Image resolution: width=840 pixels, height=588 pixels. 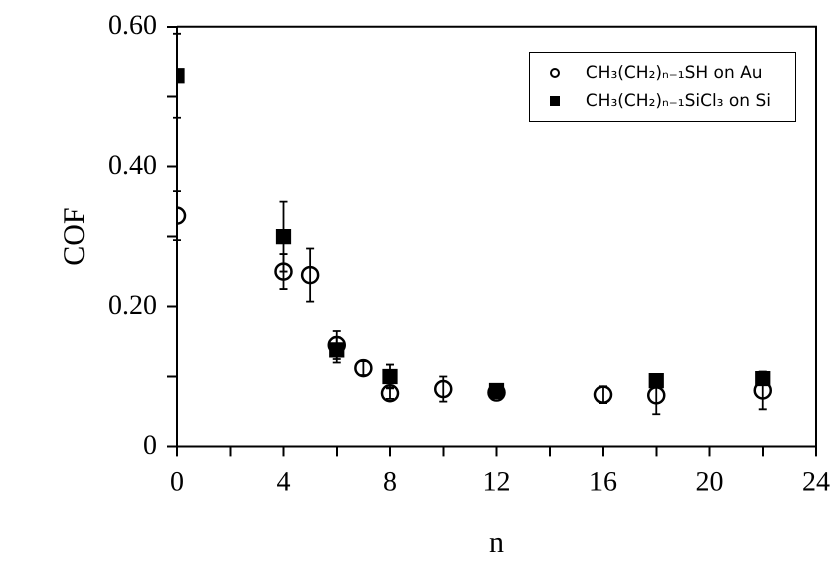 What do you see at coordinates (74, 236) in the screenshot?
I see `y-axis-title: COF` at bounding box center [74, 236].